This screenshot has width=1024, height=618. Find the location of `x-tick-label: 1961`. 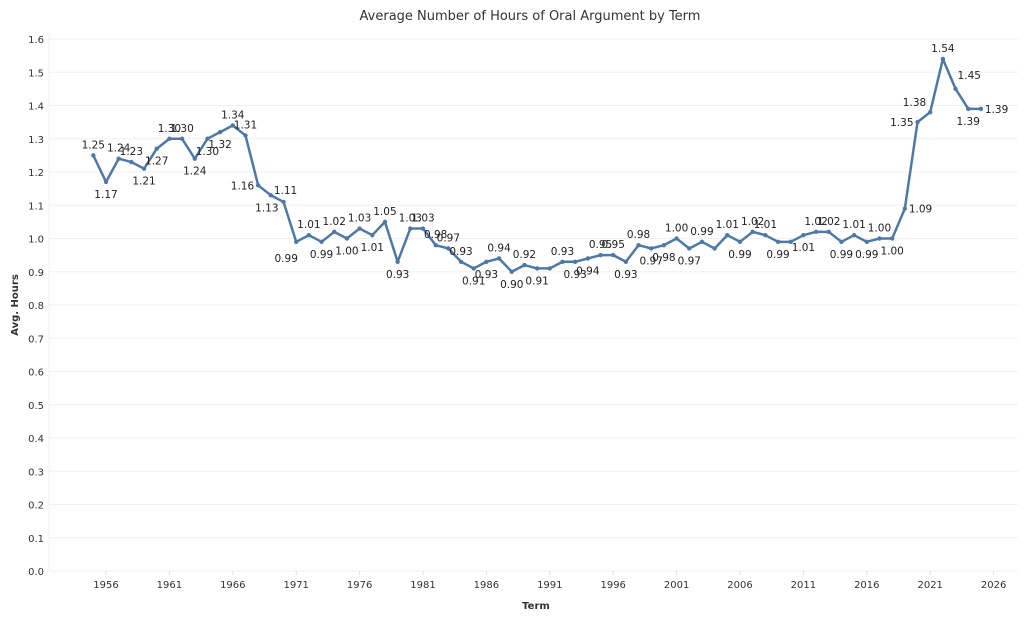

x-tick-label: 1961 is located at coordinates (169, 585).